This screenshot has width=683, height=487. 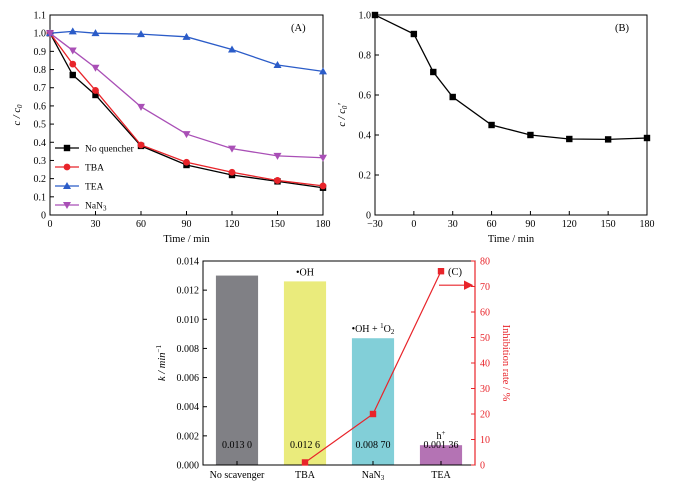 What do you see at coordinates (96, 207) in the screenshot?
I see `legend-label: NaN3` at bounding box center [96, 207].